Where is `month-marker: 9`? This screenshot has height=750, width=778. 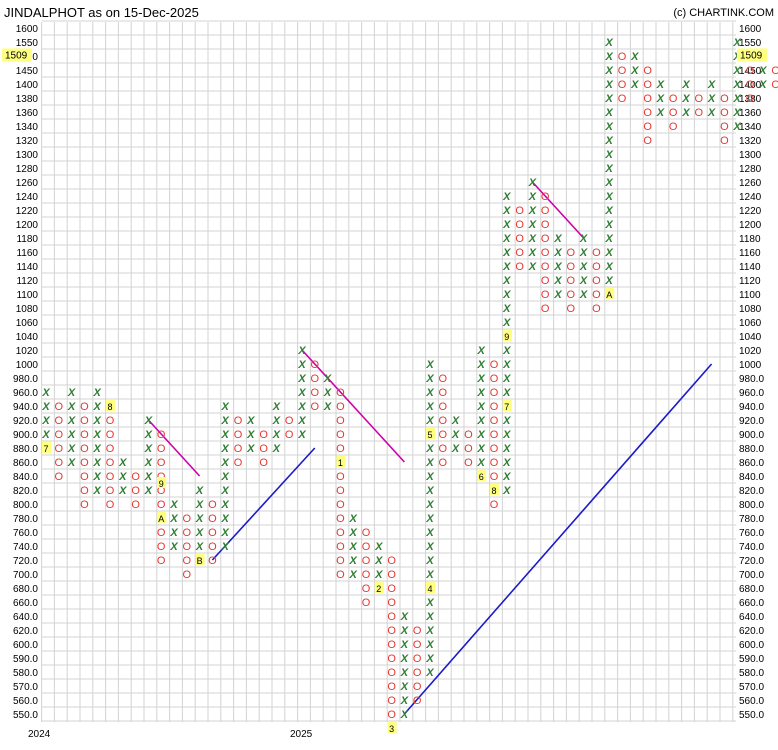 month-marker: 9 is located at coordinates (506, 337).